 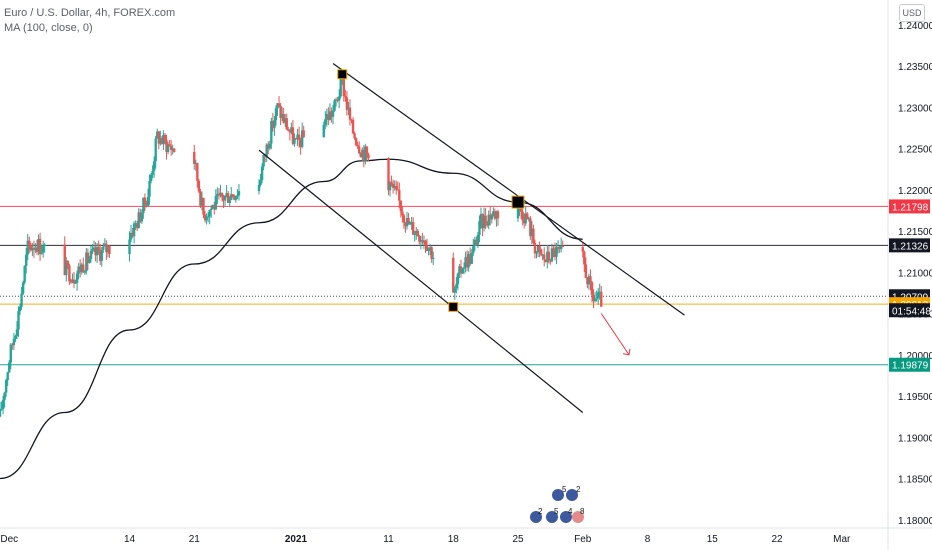 What do you see at coordinates (388, 539) in the screenshot?
I see `x-tick-label: 11` at bounding box center [388, 539].